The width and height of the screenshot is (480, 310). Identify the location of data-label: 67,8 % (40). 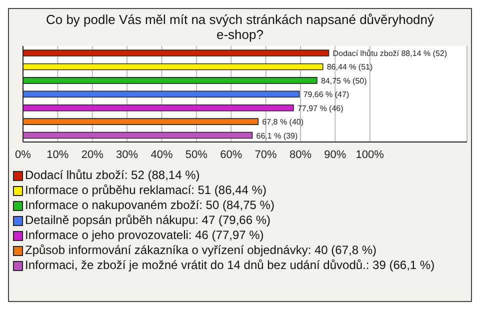
(283, 122).